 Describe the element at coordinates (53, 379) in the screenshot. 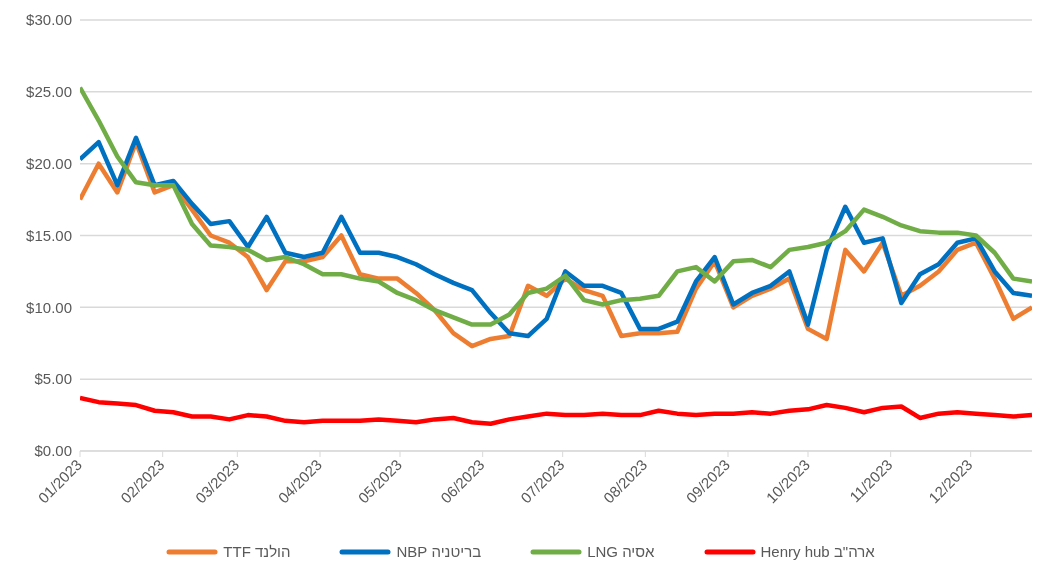

I see `y-tick-label: $5.00` at that location.